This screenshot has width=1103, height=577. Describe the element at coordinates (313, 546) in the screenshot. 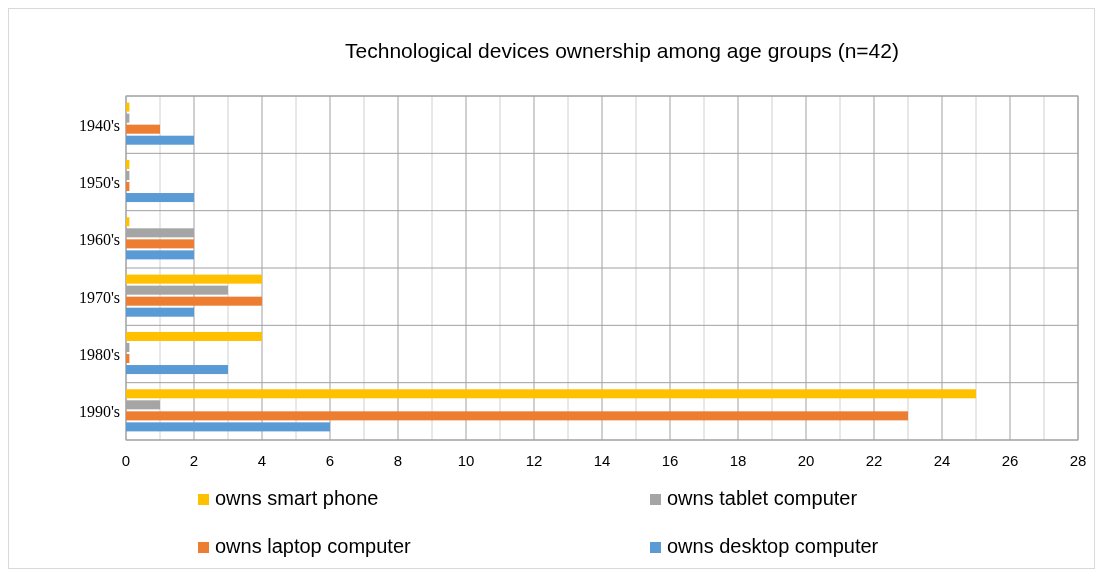

I see `legend-label: owns laptop computer` at that location.